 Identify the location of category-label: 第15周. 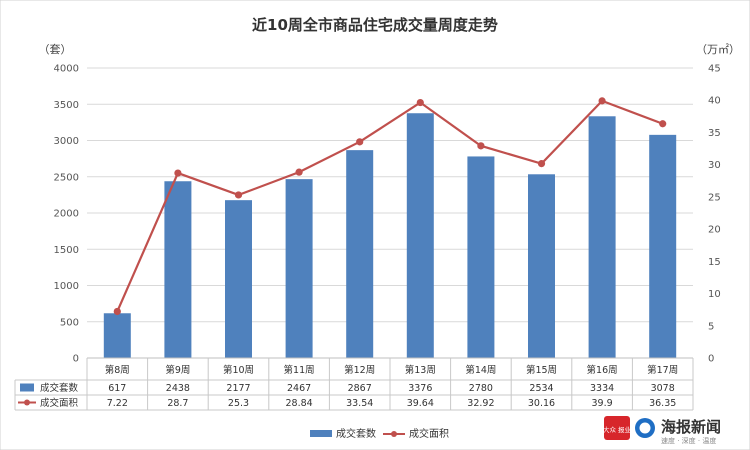
(541, 370).